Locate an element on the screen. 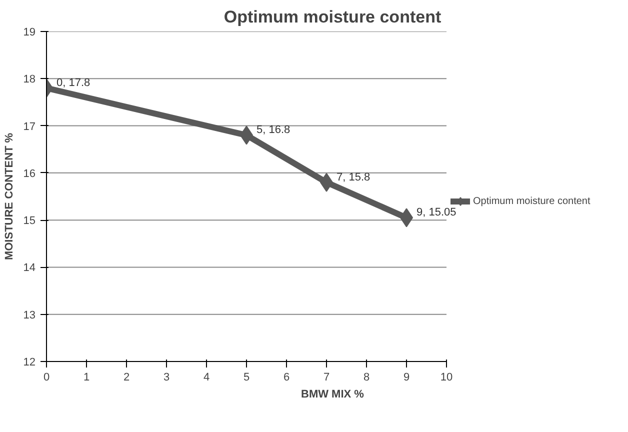 The image size is (628, 432). y-tick-label: 18 is located at coordinates (29, 80).